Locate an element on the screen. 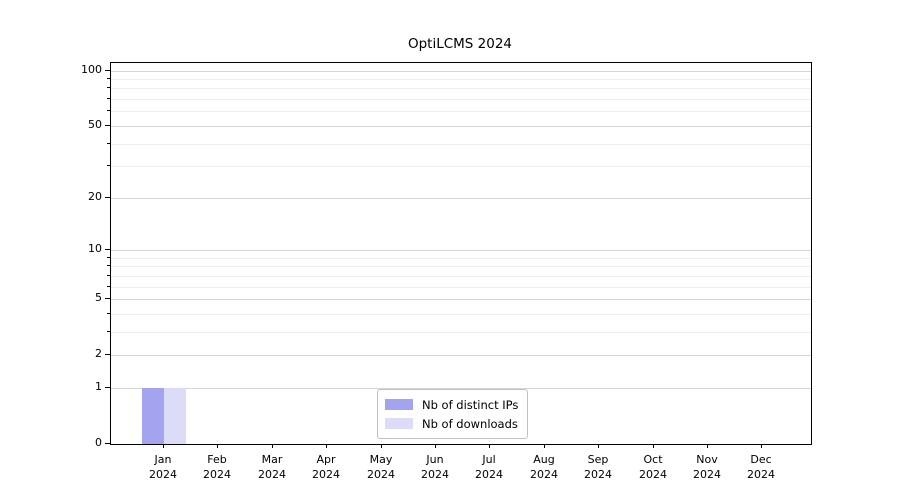 The width and height of the screenshot is (900, 500). legend-item: Nb of distinct IPs is located at coordinates (451, 404).